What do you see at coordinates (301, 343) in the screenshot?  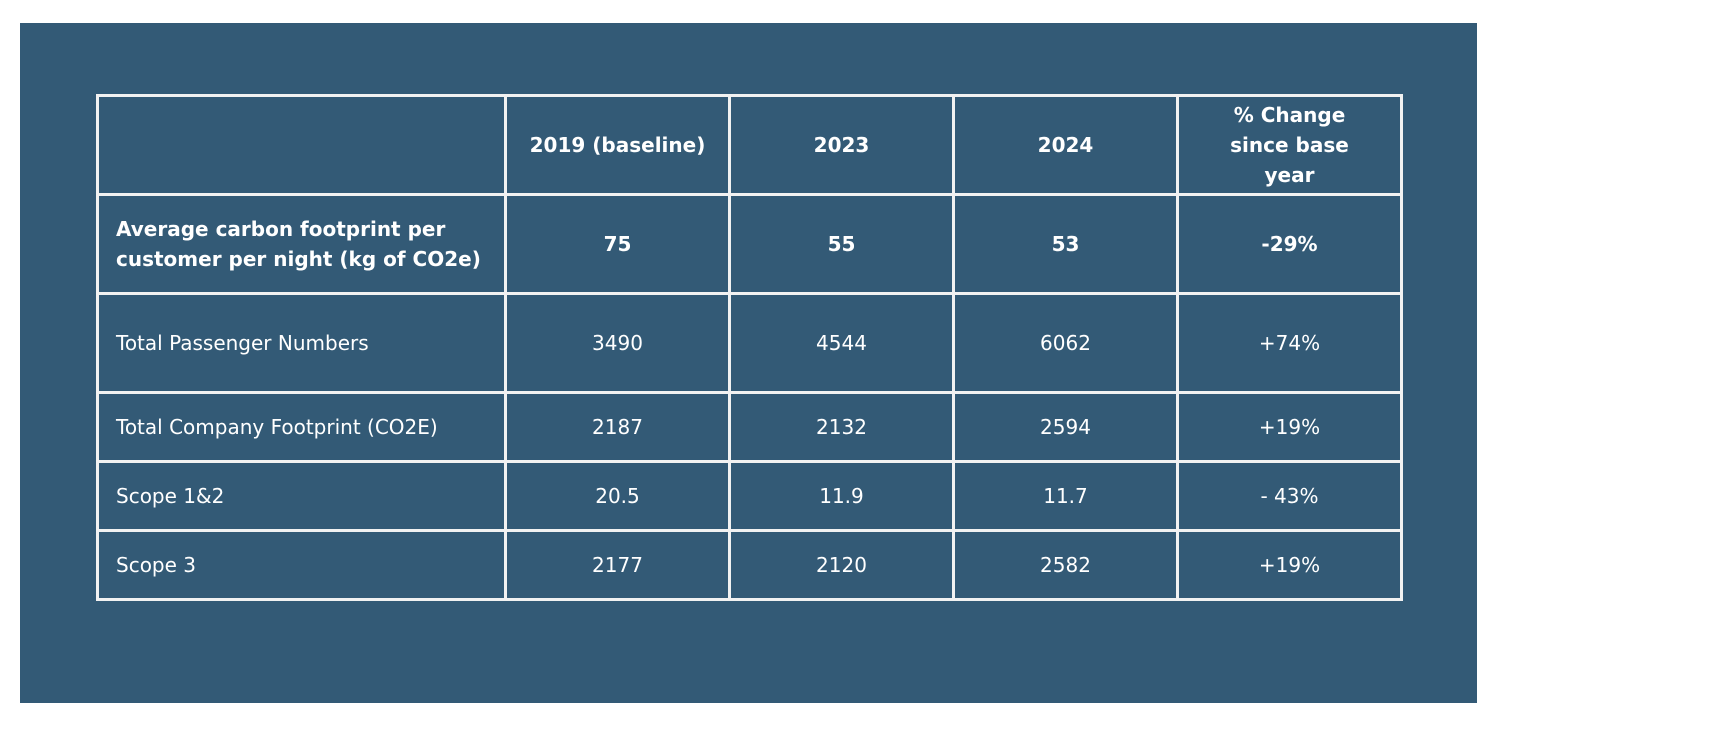 I see `row-label: Total Passenger Numbers` at bounding box center [301, 343].